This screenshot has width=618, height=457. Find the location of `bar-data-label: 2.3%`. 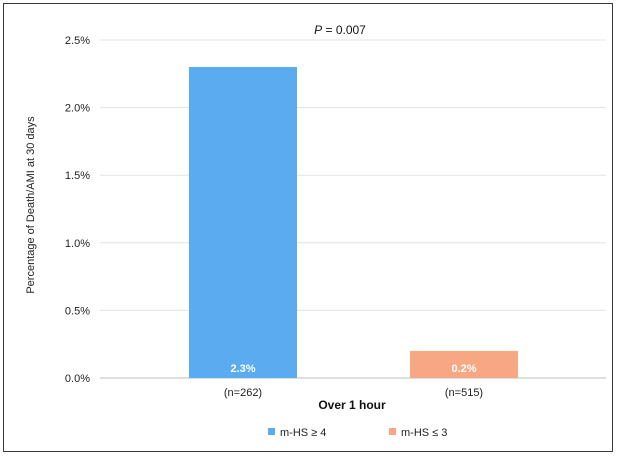

bar-data-label: 2.3% is located at coordinates (242, 369).